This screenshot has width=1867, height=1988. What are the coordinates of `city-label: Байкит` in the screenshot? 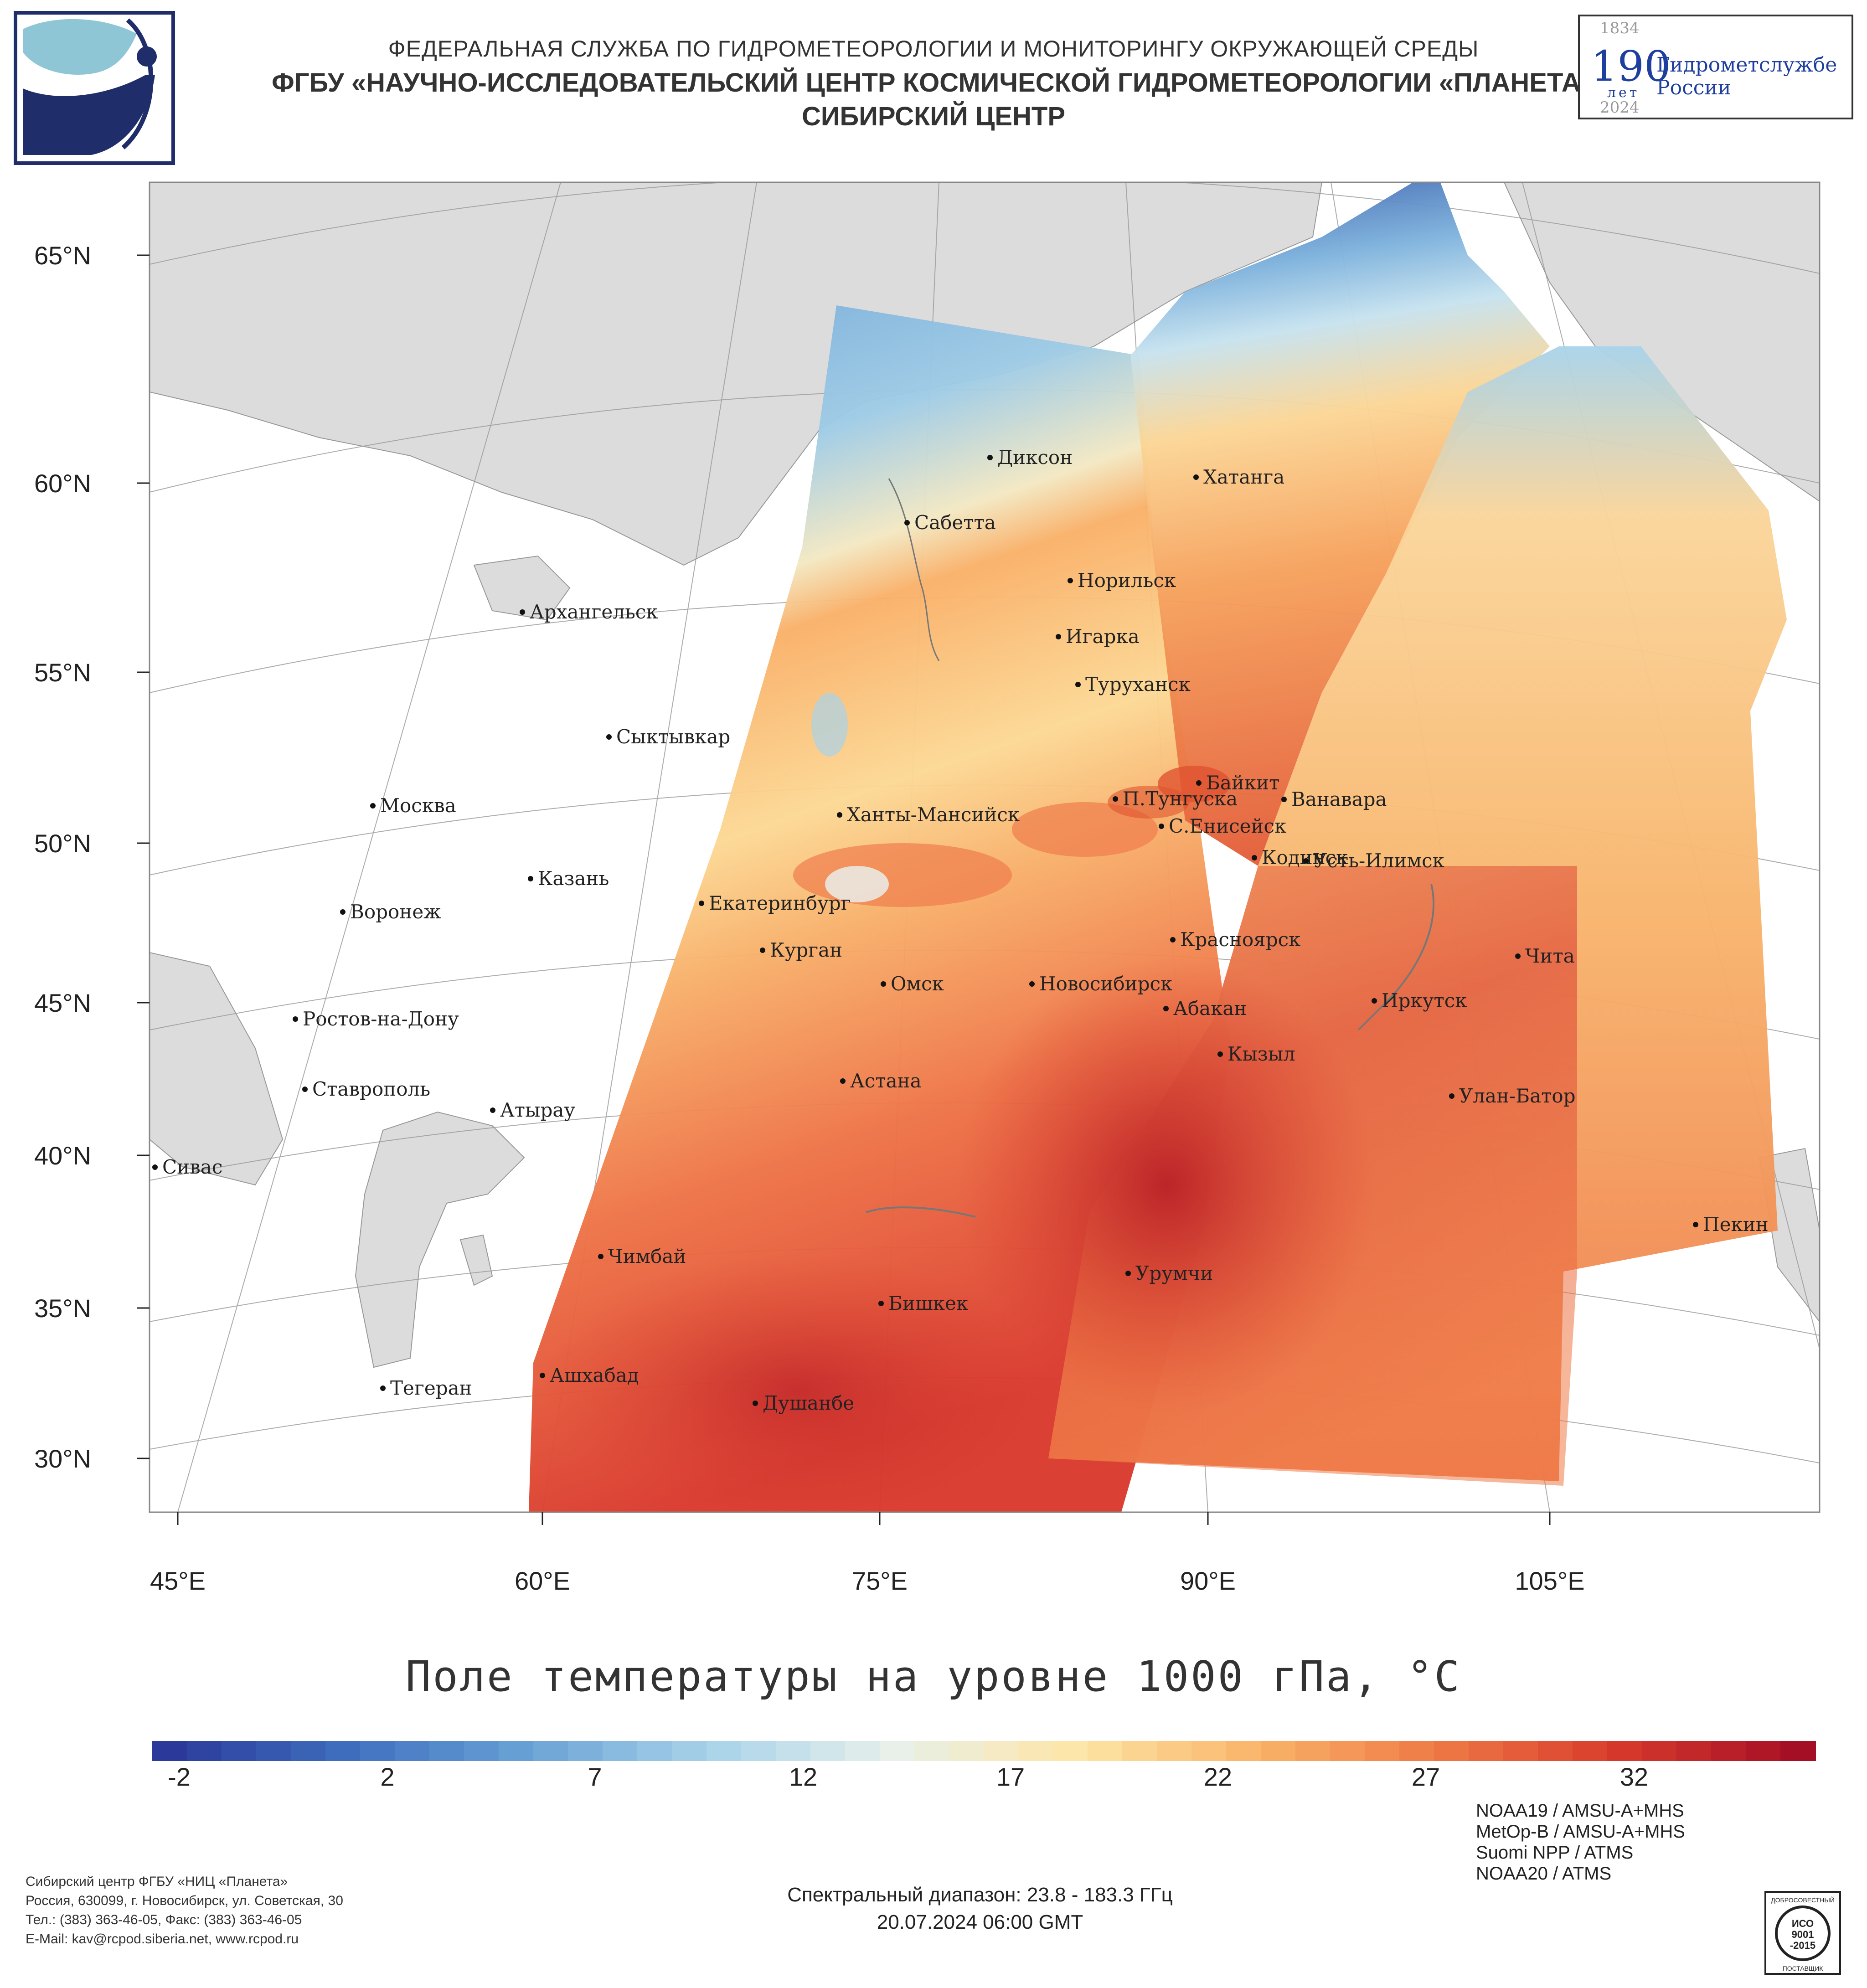 It's located at (1242, 783).